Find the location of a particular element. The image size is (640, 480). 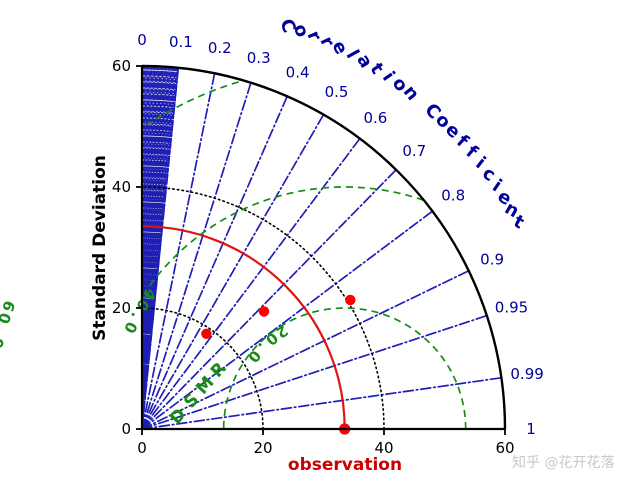

y-axis-tick-label: 60 is located at coordinates (121, 66).